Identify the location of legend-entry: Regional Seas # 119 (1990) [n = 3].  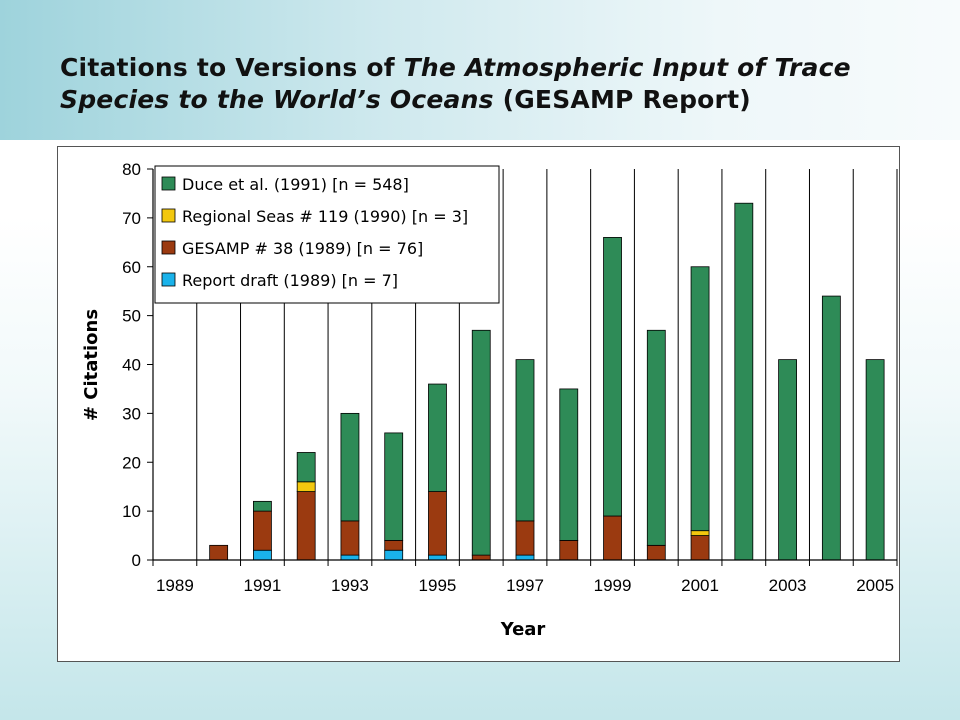
(325, 216).